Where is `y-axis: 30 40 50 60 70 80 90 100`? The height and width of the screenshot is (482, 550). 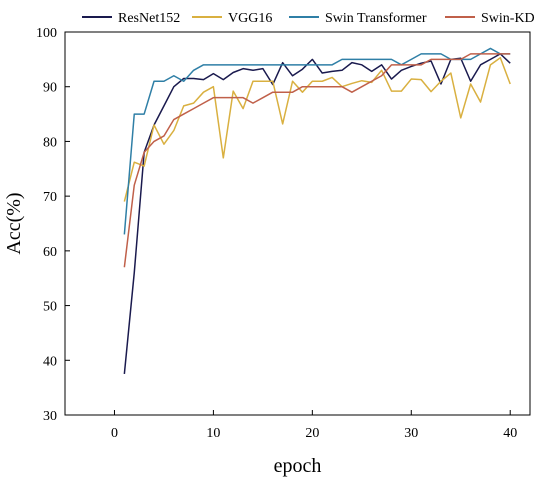
y-axis: 30 40 50 60 70 80 90 100 is located at coordinates (53, 225).